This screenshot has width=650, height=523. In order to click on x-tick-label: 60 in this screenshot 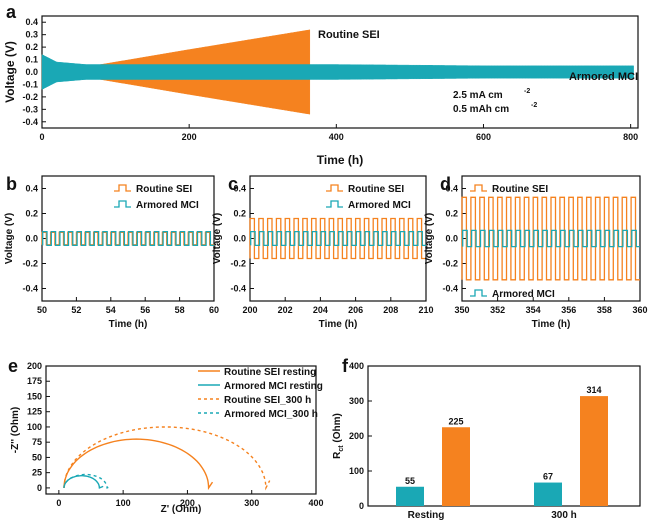, I will do `click(214, 310)`.